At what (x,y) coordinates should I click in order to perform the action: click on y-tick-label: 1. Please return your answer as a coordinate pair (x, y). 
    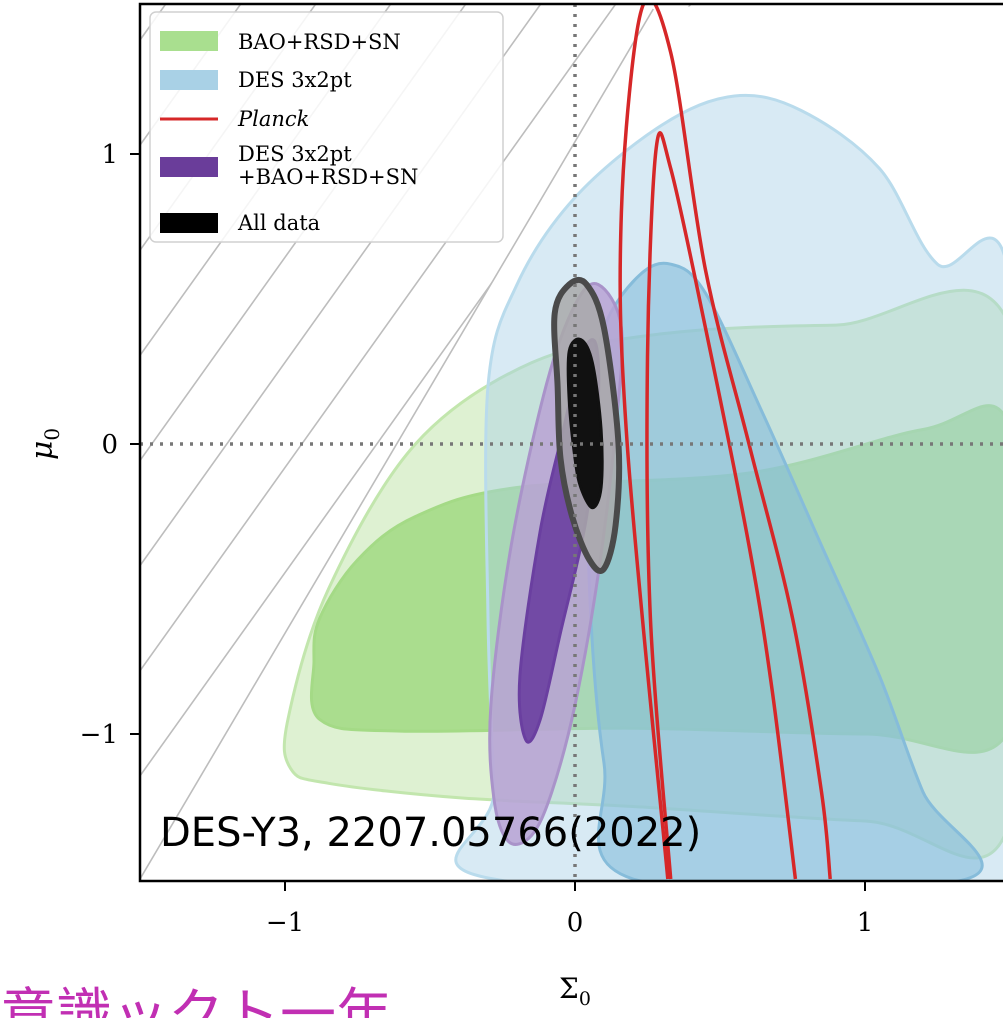
    Looking at the image, I should click on (109, 155).